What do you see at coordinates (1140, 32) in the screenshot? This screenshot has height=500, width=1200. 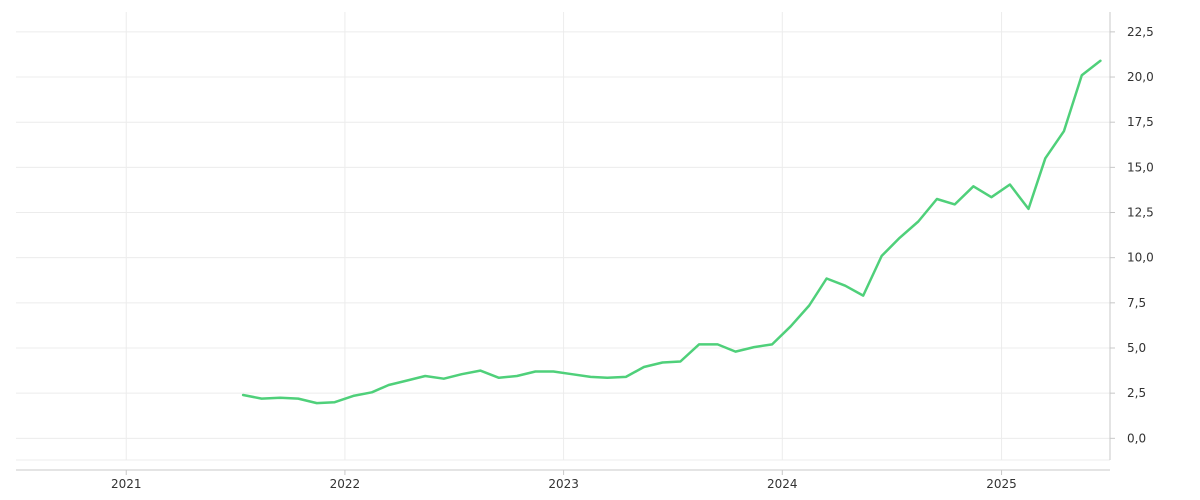 I see `y-tick-label: 22,5` at bounding box center [1140, 32].